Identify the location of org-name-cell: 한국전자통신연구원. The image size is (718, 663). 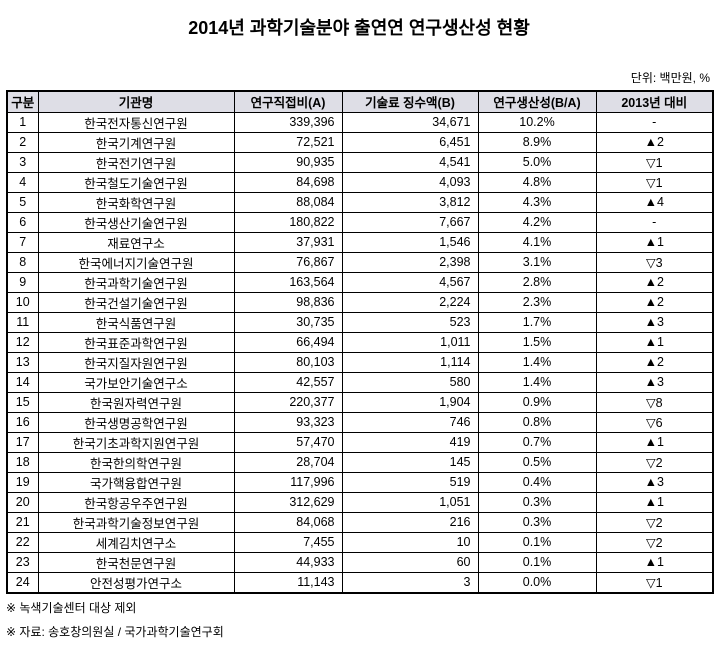
(136, 122).